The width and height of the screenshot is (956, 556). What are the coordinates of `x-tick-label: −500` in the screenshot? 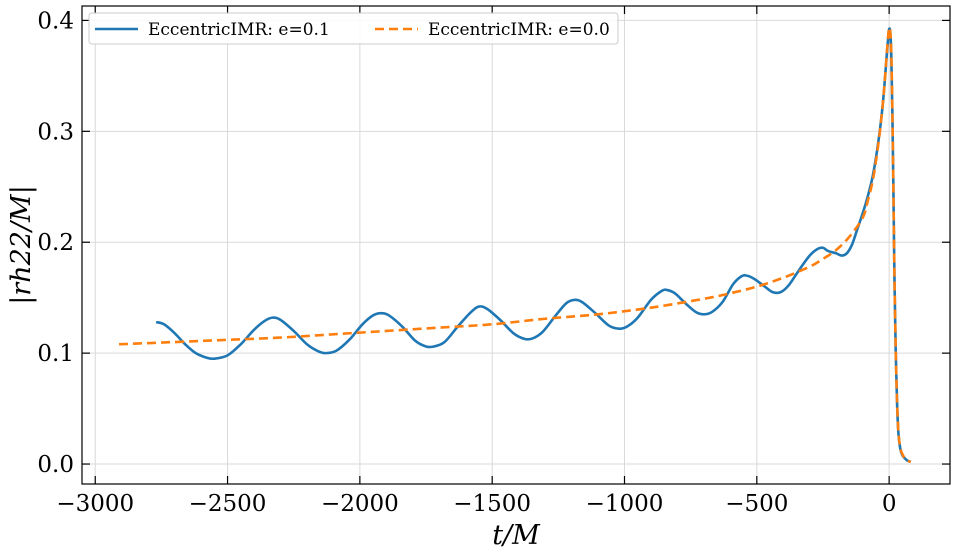 It's located at (756, 504).